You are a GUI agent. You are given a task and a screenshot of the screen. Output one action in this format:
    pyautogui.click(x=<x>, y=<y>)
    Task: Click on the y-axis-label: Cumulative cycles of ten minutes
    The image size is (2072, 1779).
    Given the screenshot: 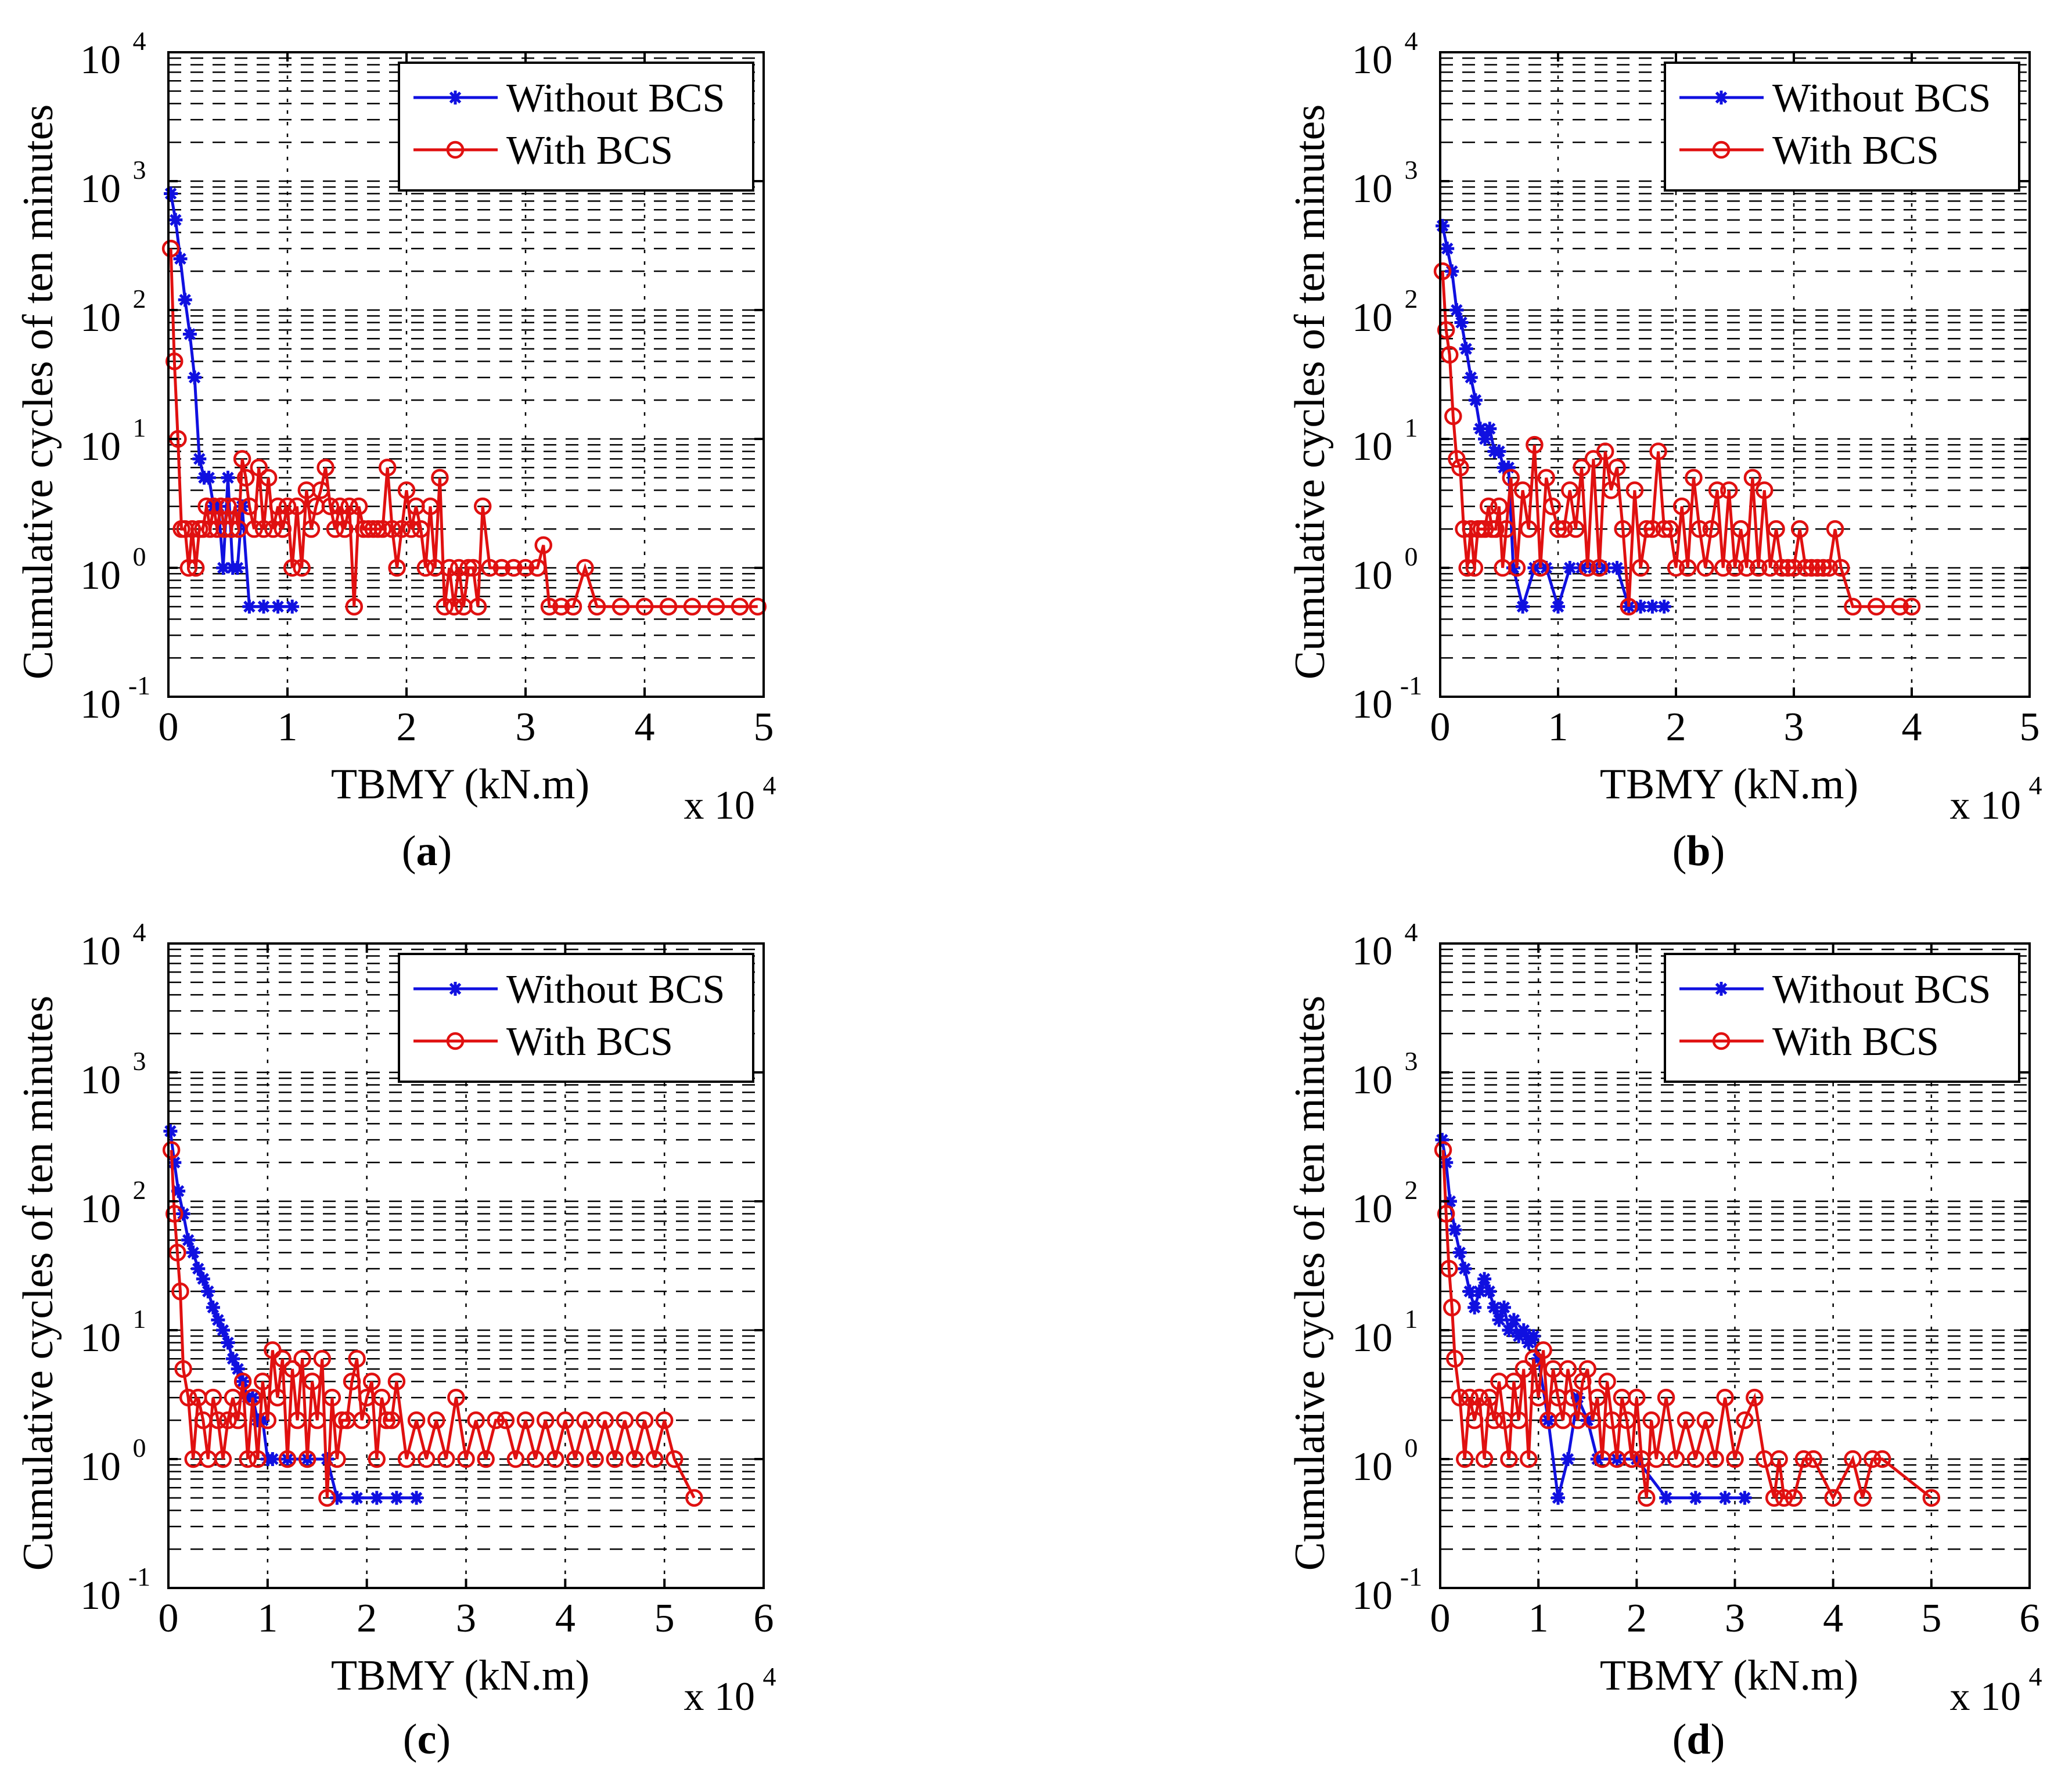 What is the action you would take?
    pyautogui.click(x=1310, y=392)
    